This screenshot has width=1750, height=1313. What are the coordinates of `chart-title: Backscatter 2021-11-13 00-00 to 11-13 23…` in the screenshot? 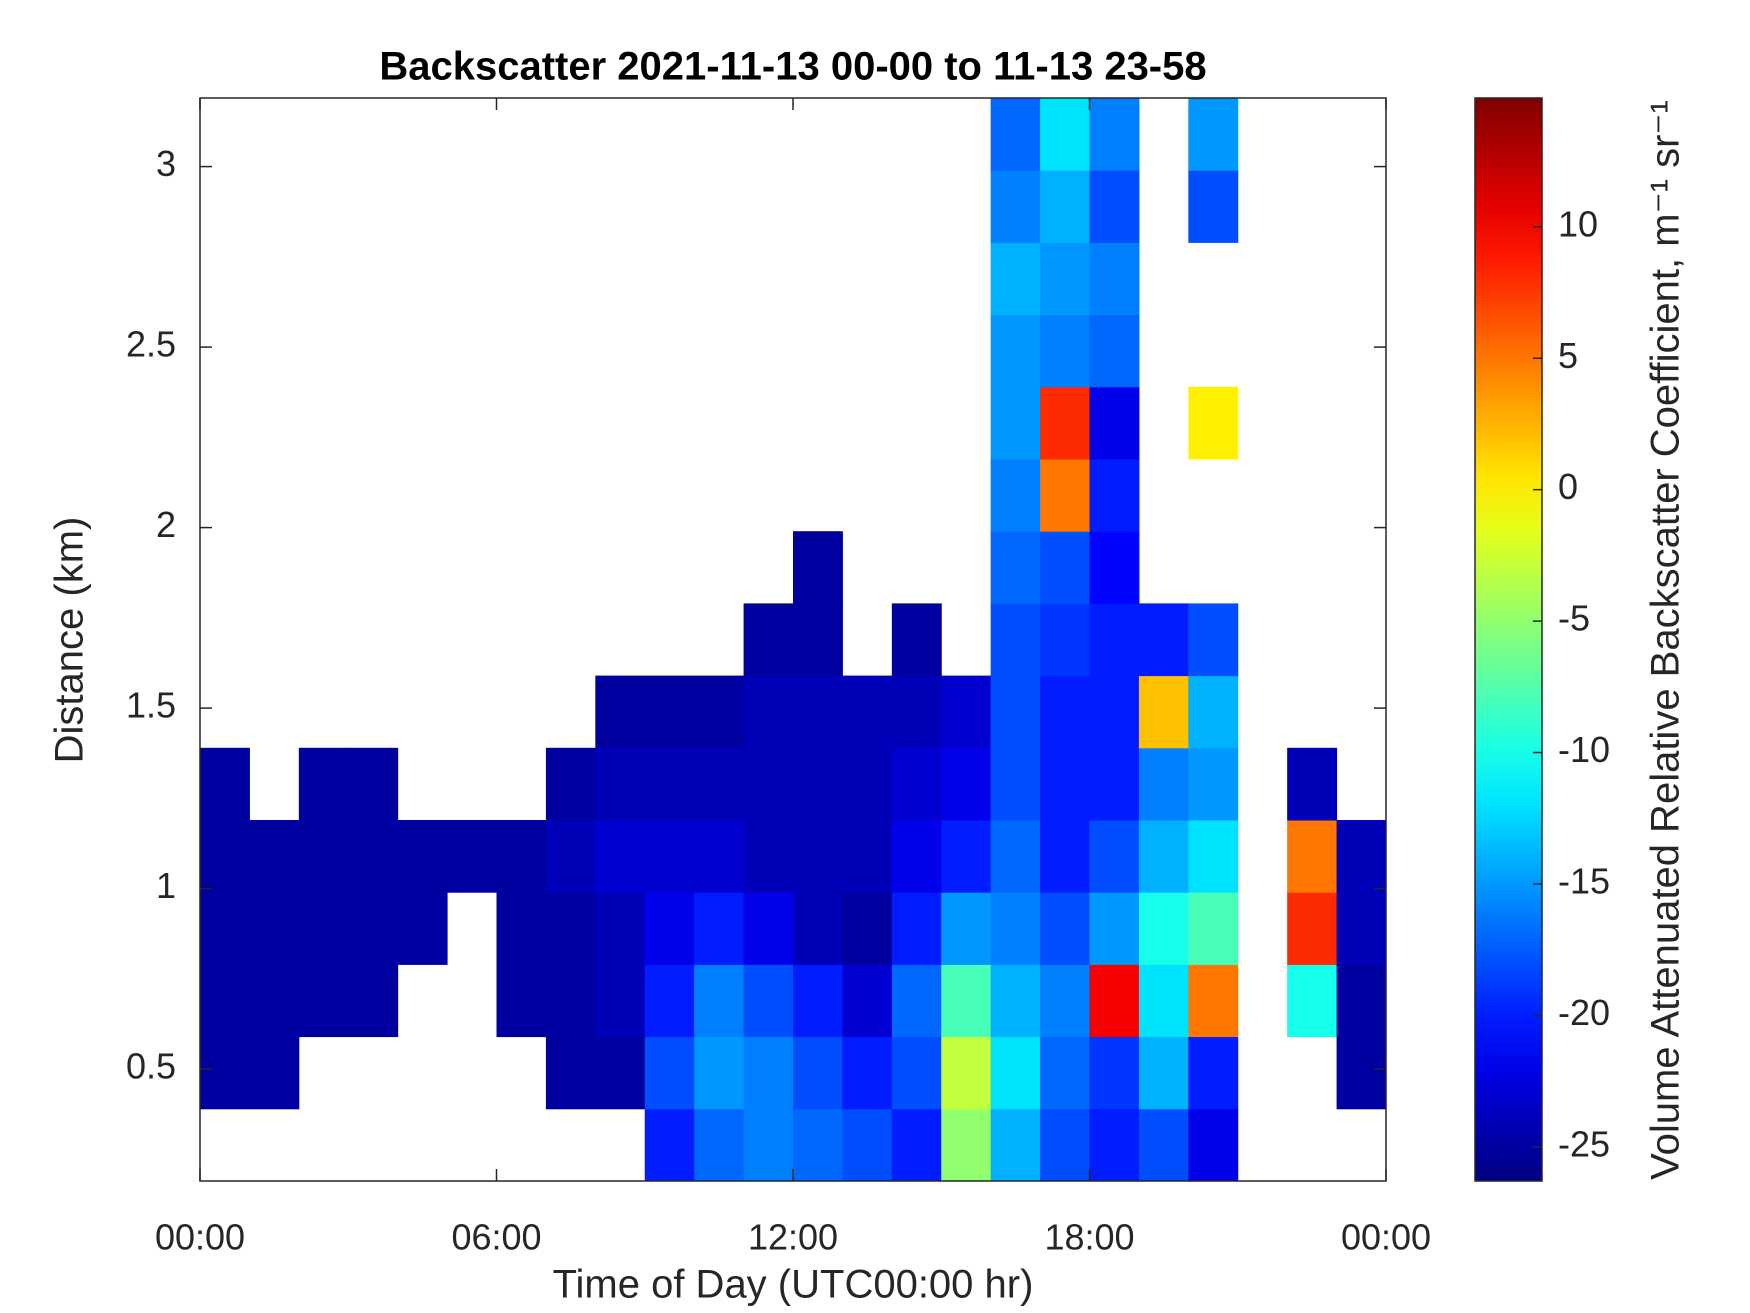 It's located at (792, 67).